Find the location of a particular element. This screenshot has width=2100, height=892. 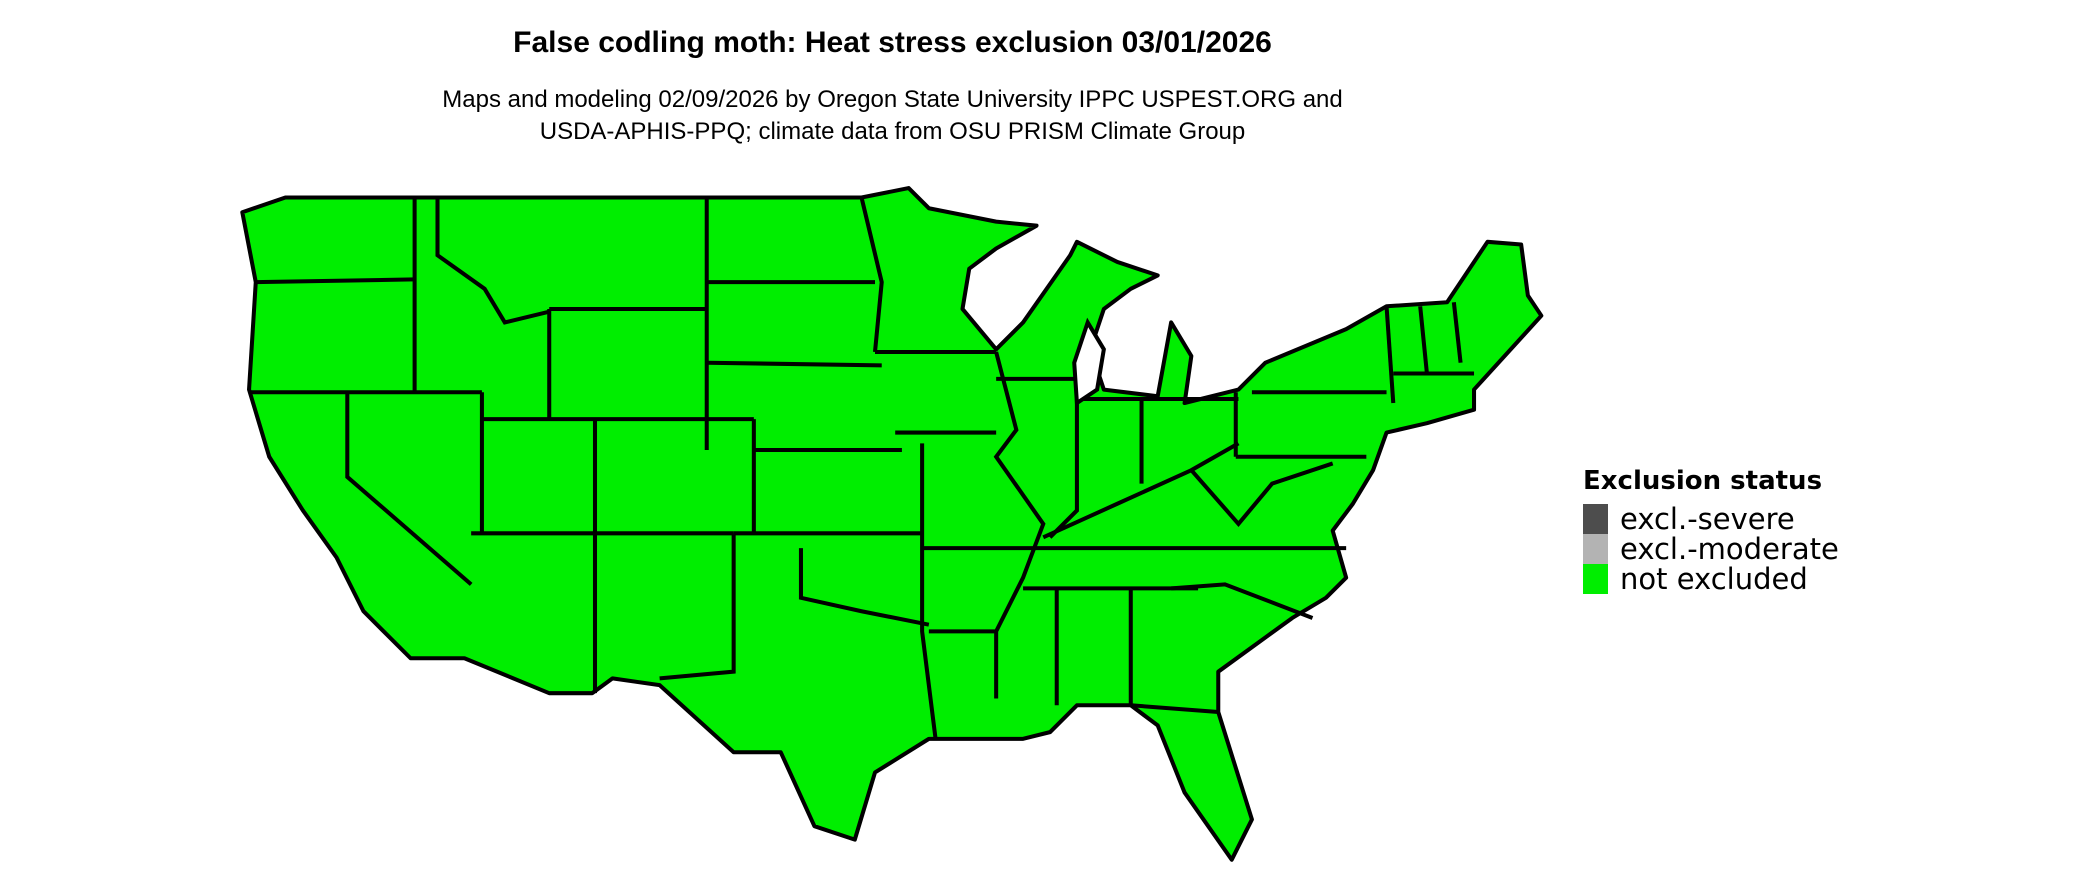

lakes is located at coordinates (1089, 362).